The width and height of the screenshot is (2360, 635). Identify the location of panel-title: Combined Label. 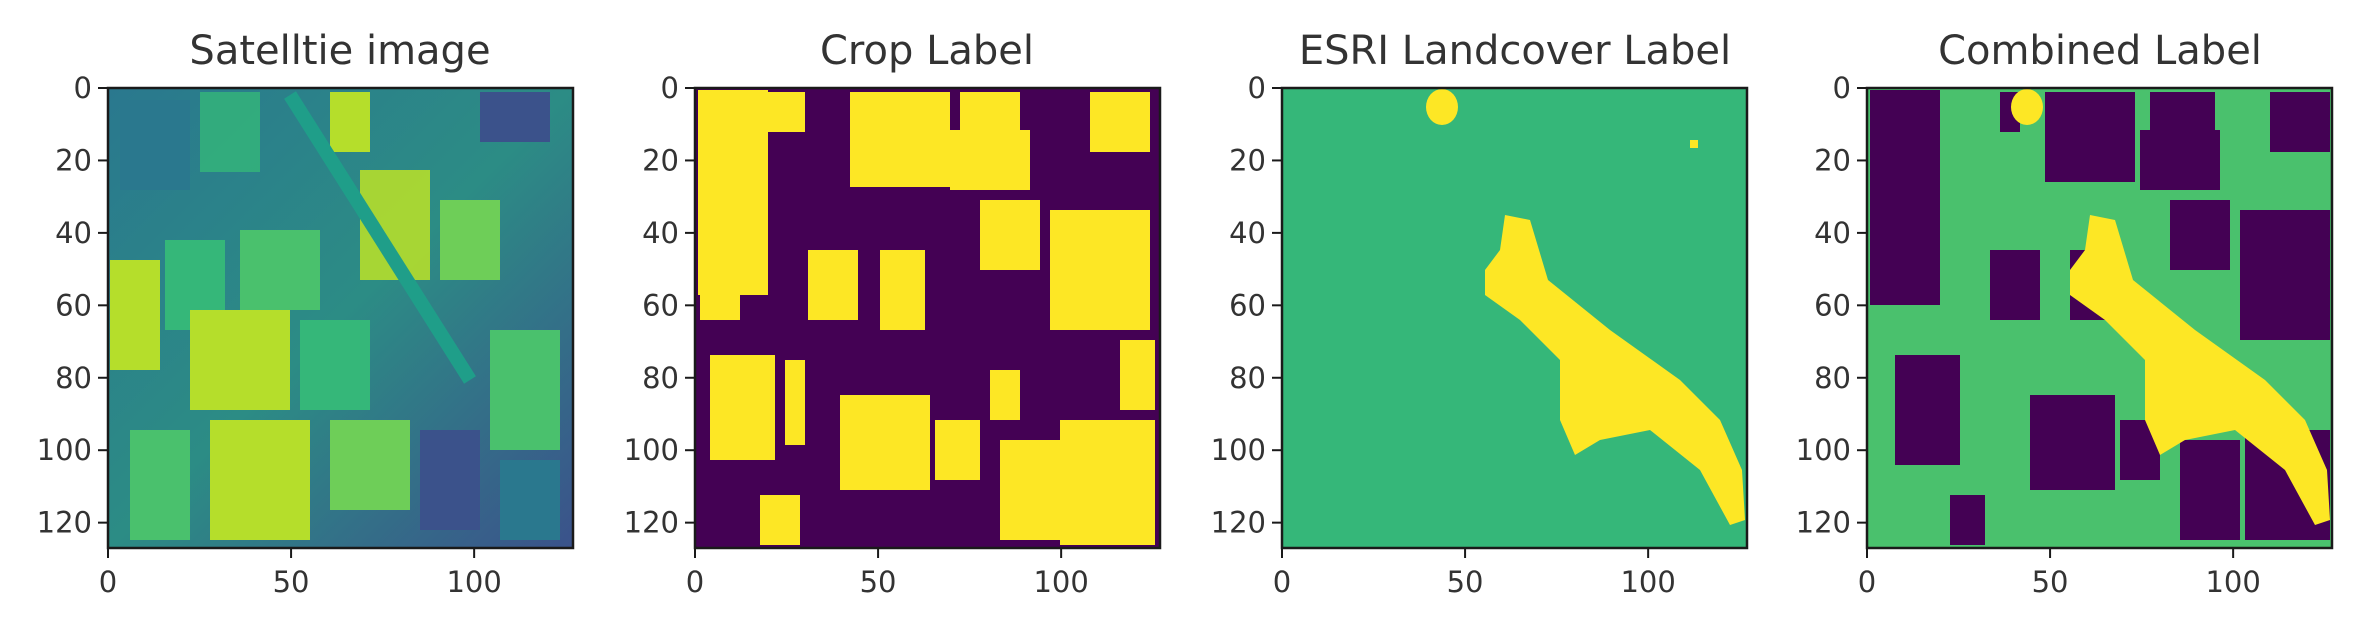
(2100, 51).